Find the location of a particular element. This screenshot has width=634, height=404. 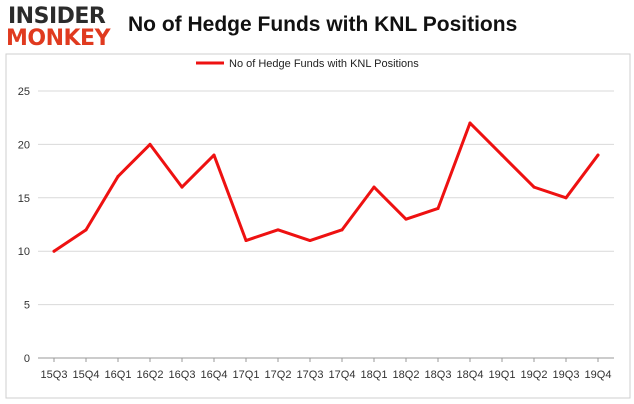

legend-label: No of Hedge Funds with KNL Positions is located at coordinates (324, 64).